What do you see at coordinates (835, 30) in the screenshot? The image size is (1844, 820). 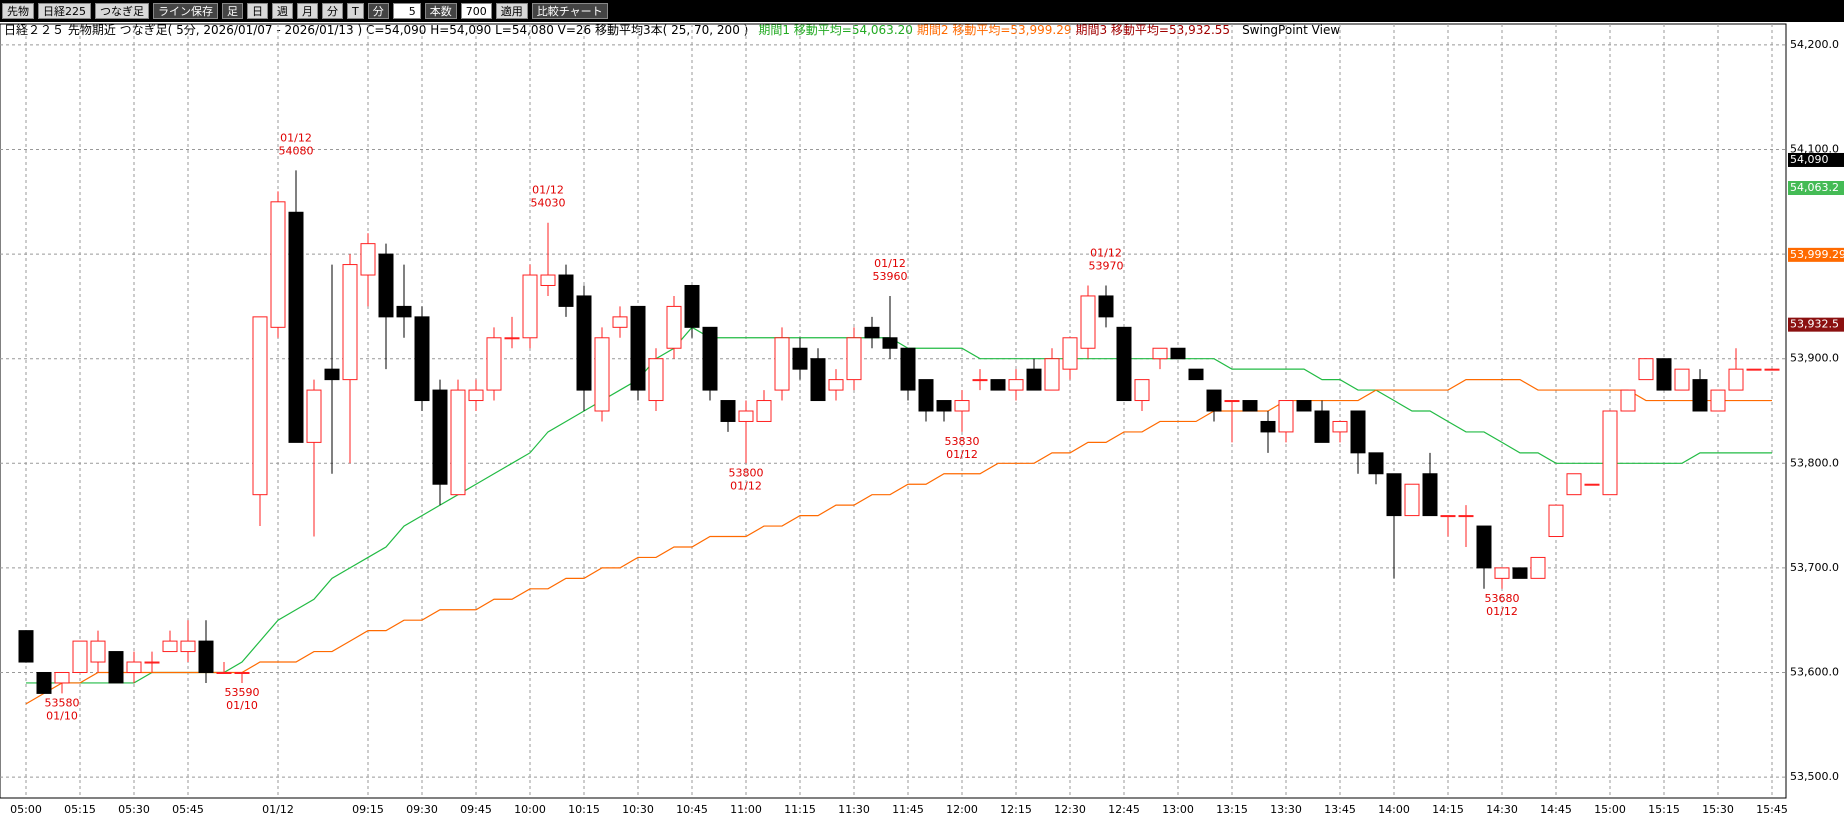 I see `legend-ma1: 期間1 移動平均=54,063.20` at bounding box center [835, 30].